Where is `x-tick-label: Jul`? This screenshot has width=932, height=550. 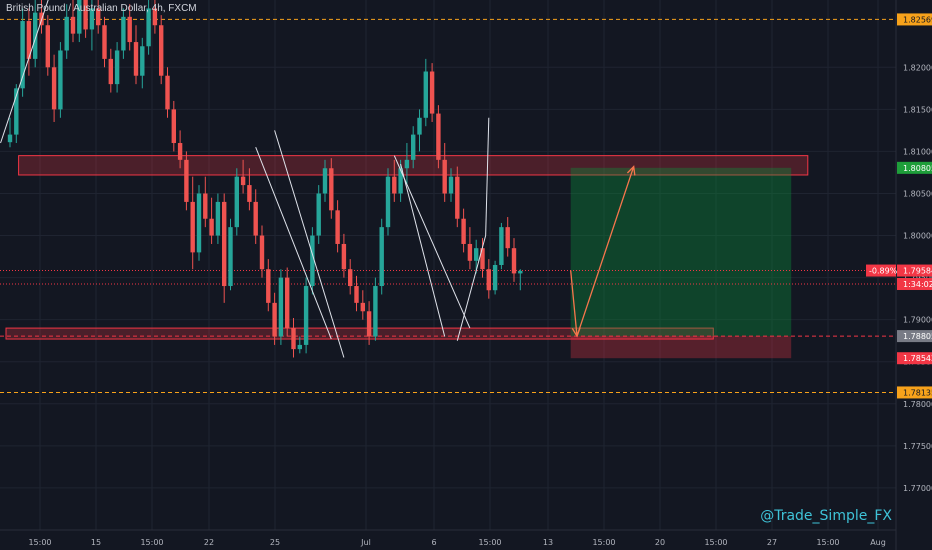
x-tick-label: Jul is located at coordinates (365, 542).